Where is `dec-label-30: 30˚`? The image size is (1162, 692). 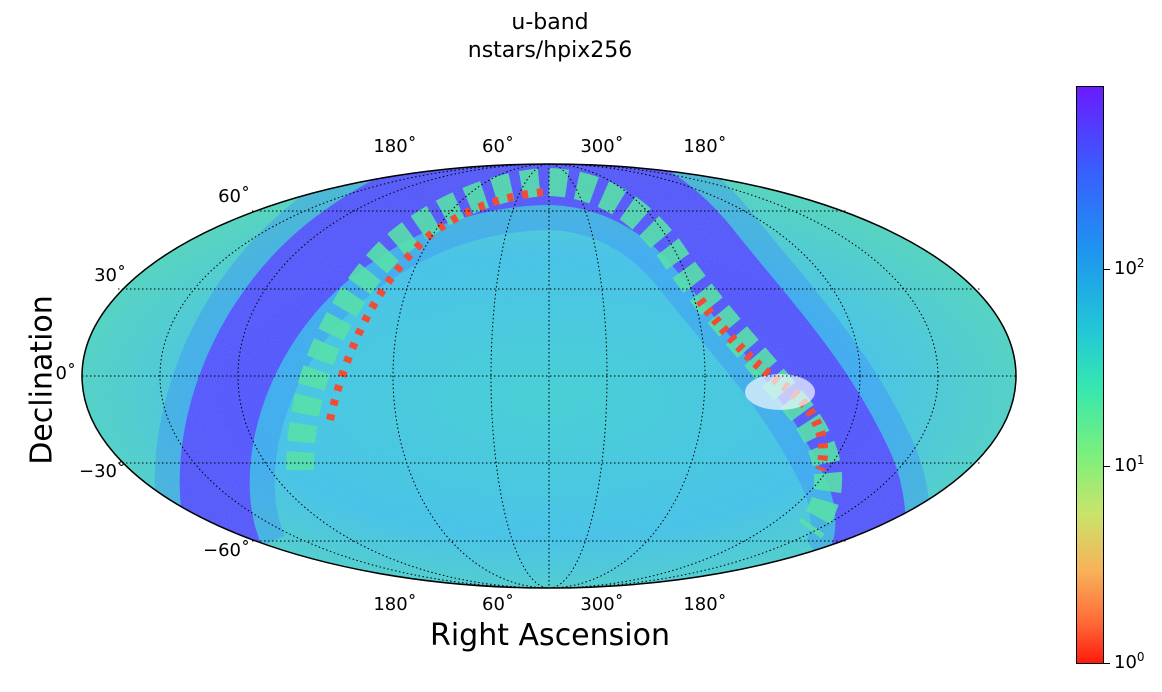
dec-label-30: 30˚ is located at coordinates (110, 275).